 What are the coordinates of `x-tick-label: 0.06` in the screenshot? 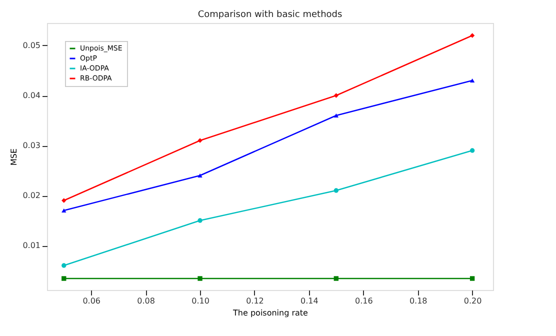 It's located at (91, 301).